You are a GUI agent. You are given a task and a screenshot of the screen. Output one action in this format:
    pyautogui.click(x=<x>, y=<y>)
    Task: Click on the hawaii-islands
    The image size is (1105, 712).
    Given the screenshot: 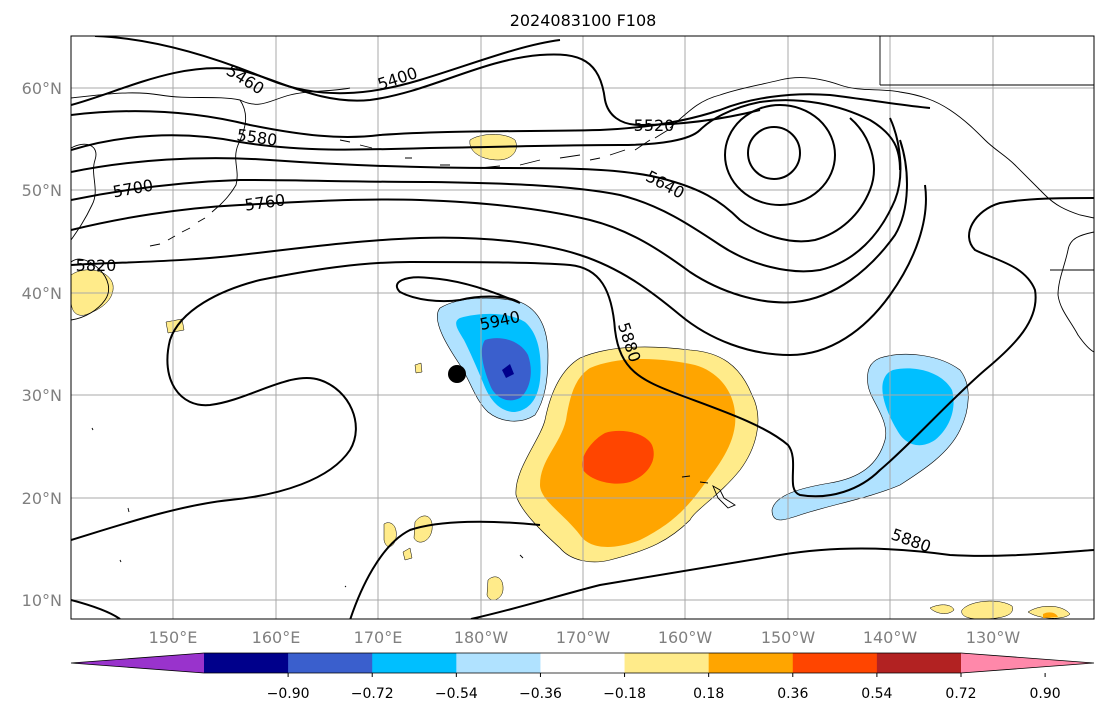 What is the action you would take?
    pyautogui.click(x=708, y=492)
    